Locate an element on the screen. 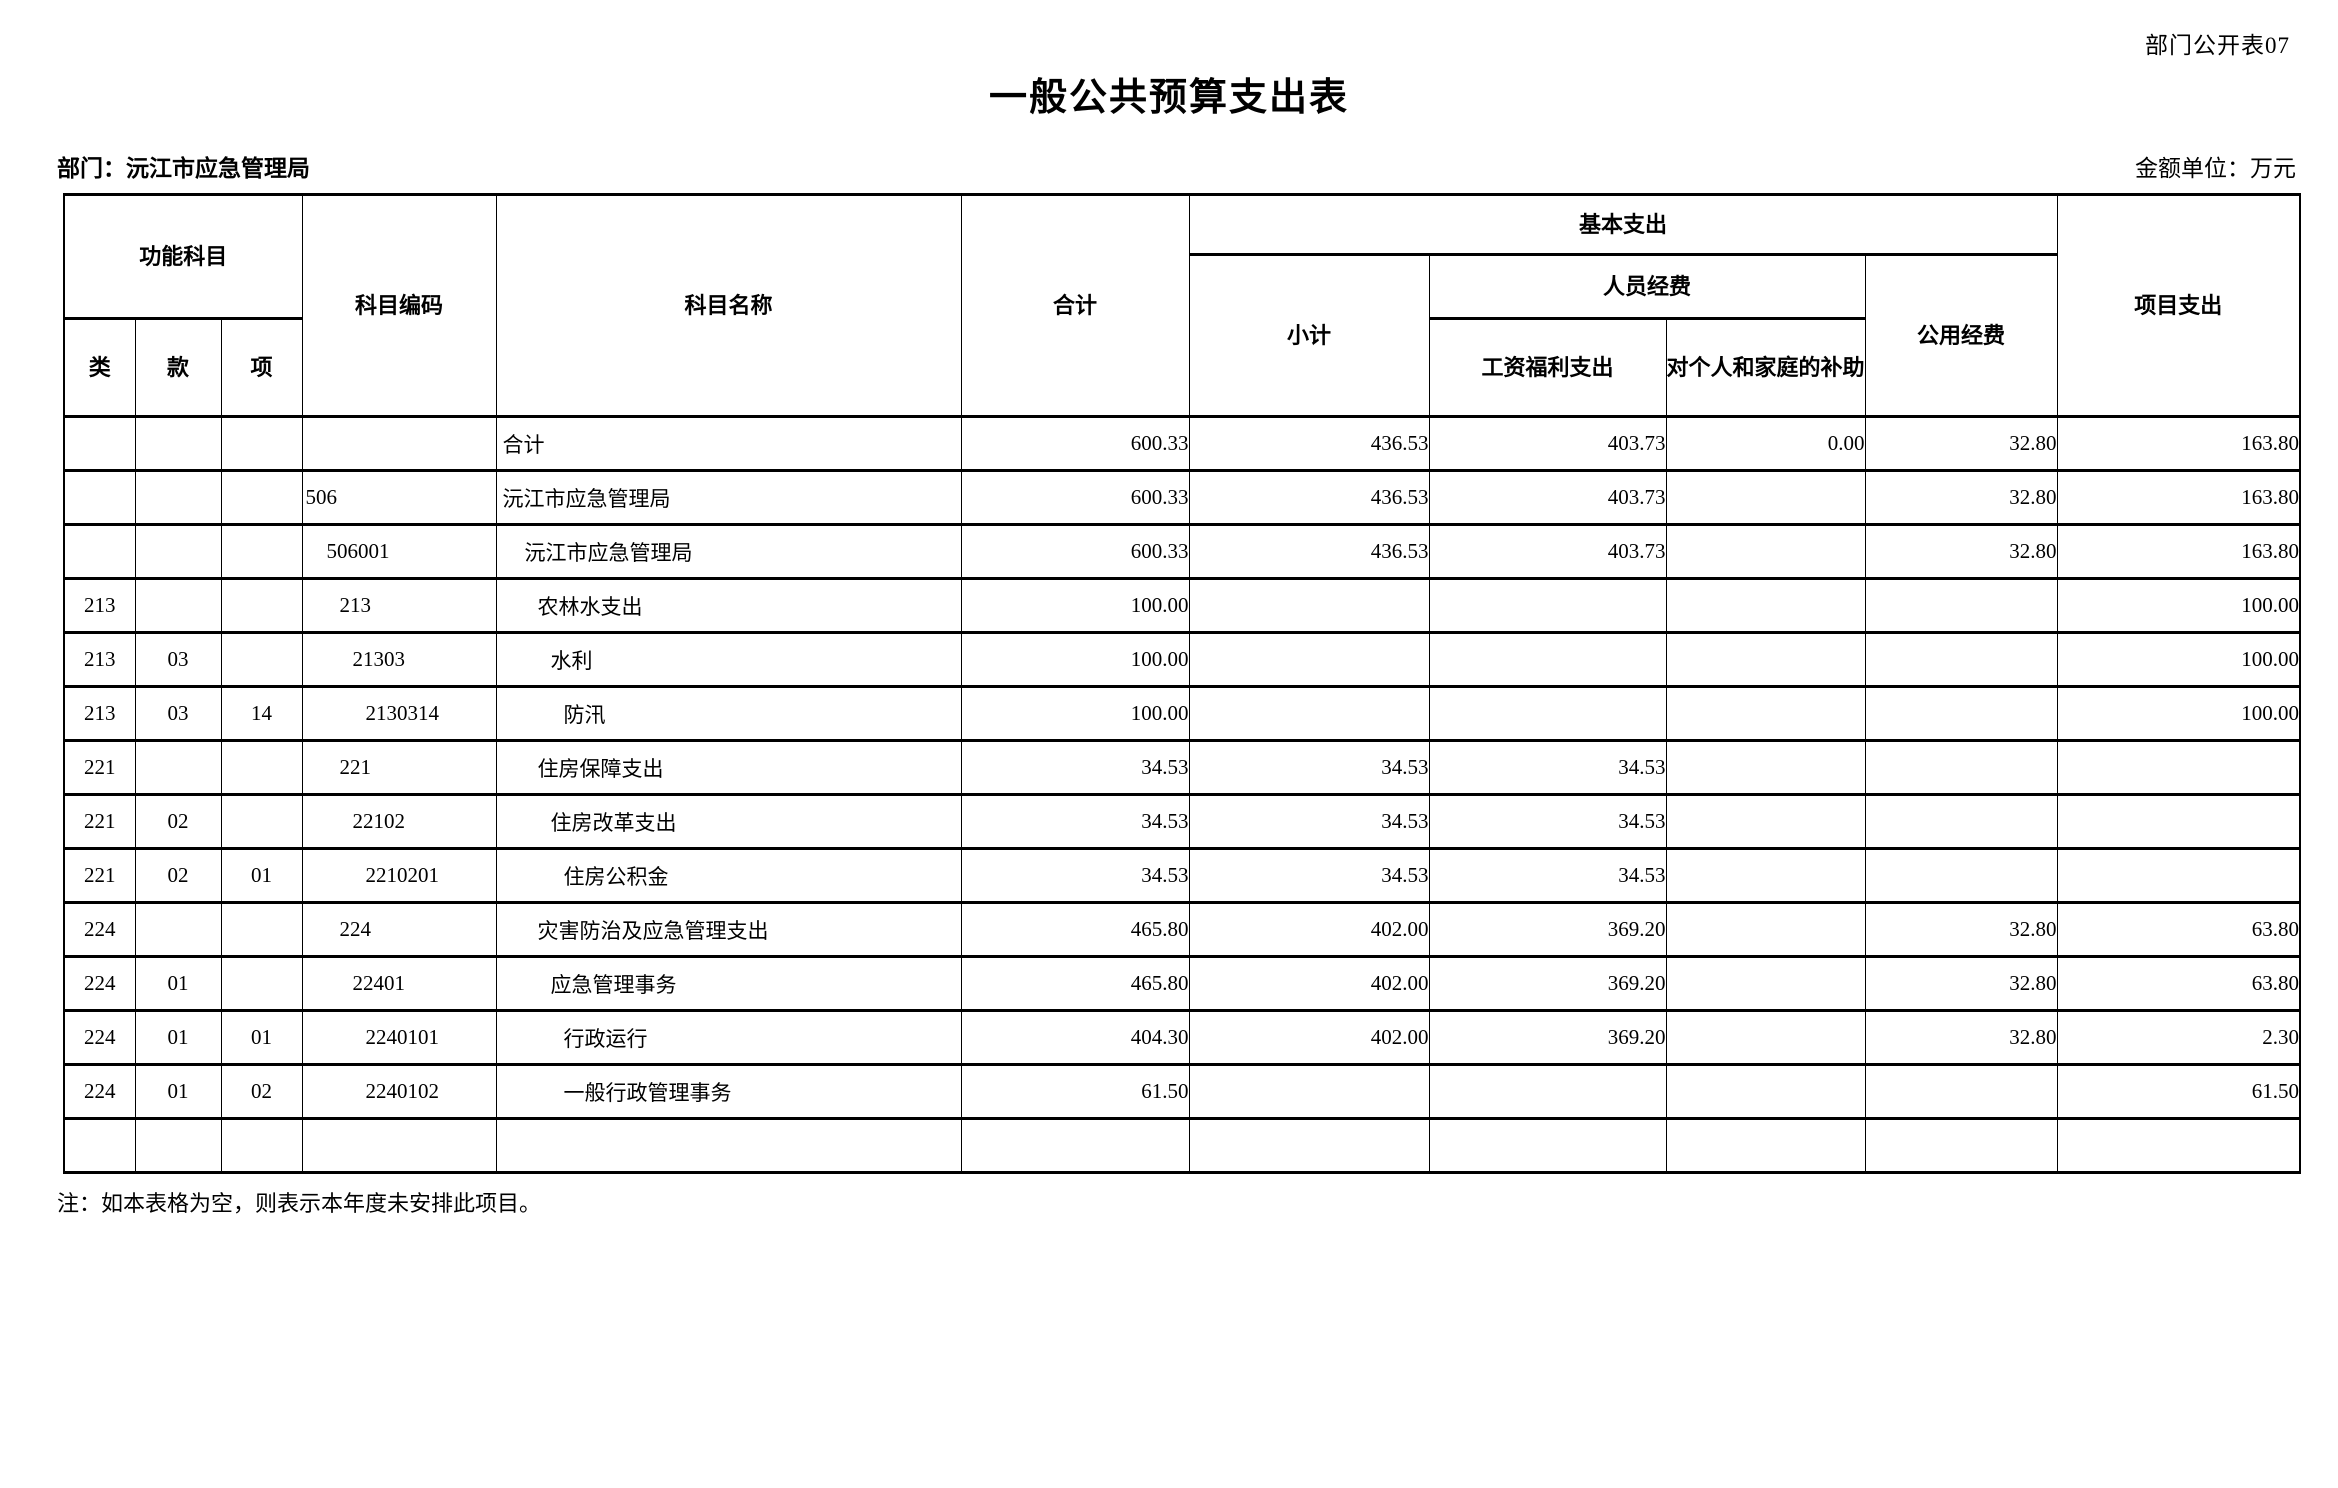 Image resolution: width=2338 pixels, height=1488 pixels. header-row-3: 类 款 项 工资福利支出 对个人和家庭的补助 is located at coordinates (1181, 367).